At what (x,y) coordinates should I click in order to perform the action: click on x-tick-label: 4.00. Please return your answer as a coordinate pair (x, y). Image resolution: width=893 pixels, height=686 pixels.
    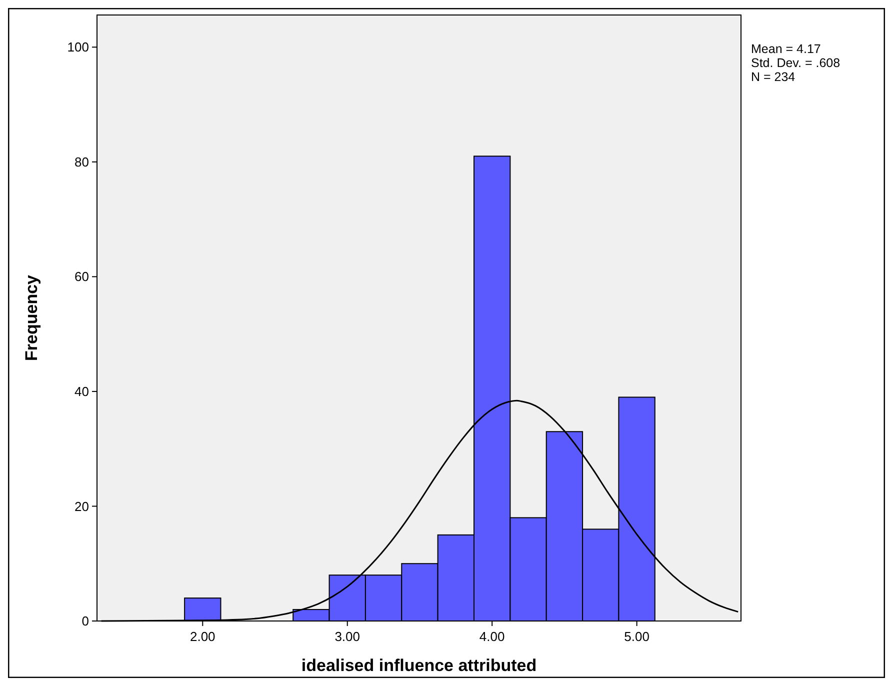
    Looking at the image, I should click on (492, 636).